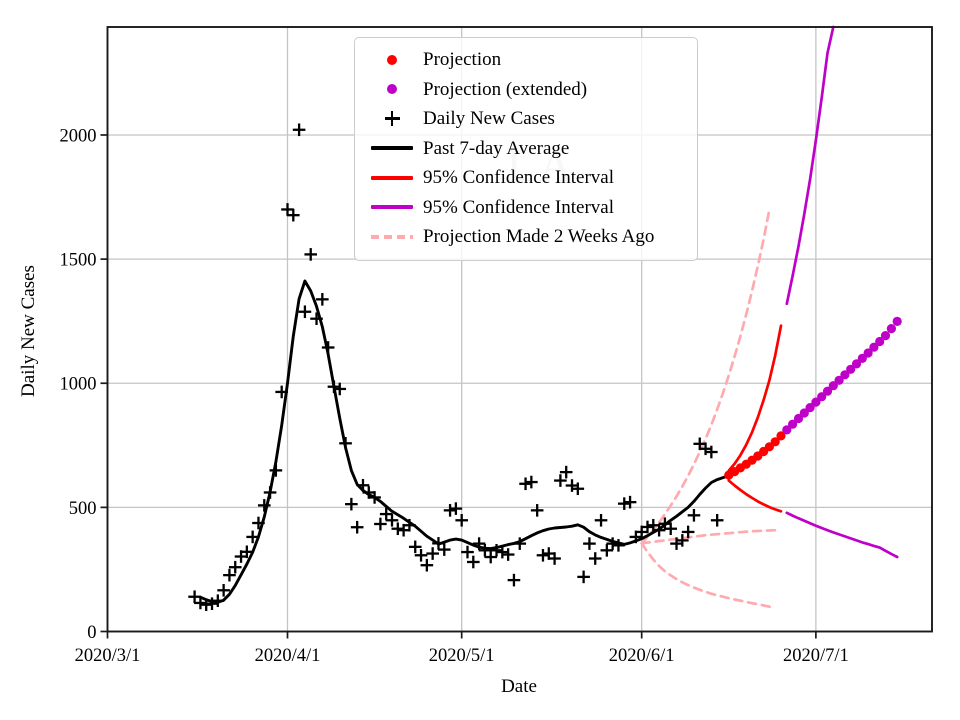 This screenshot has width=960, height=720. I want to click on series-95-confidence-interval-lower, so click(755, 496).